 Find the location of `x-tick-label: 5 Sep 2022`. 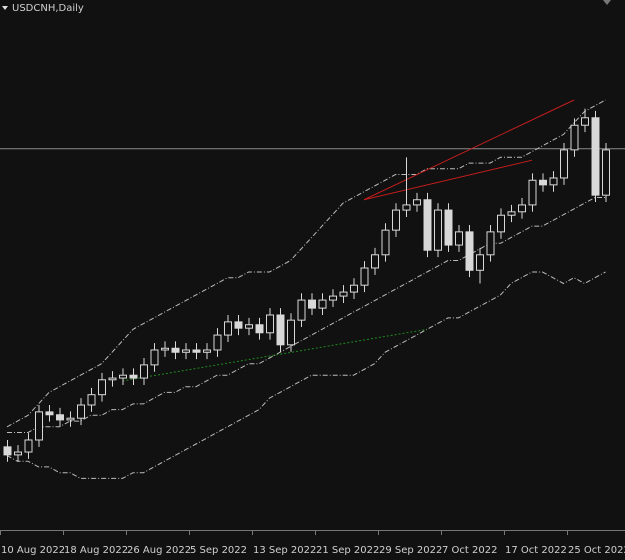

x-tick-label: 5 Sep 2022 is located at coordinates (218, 550).